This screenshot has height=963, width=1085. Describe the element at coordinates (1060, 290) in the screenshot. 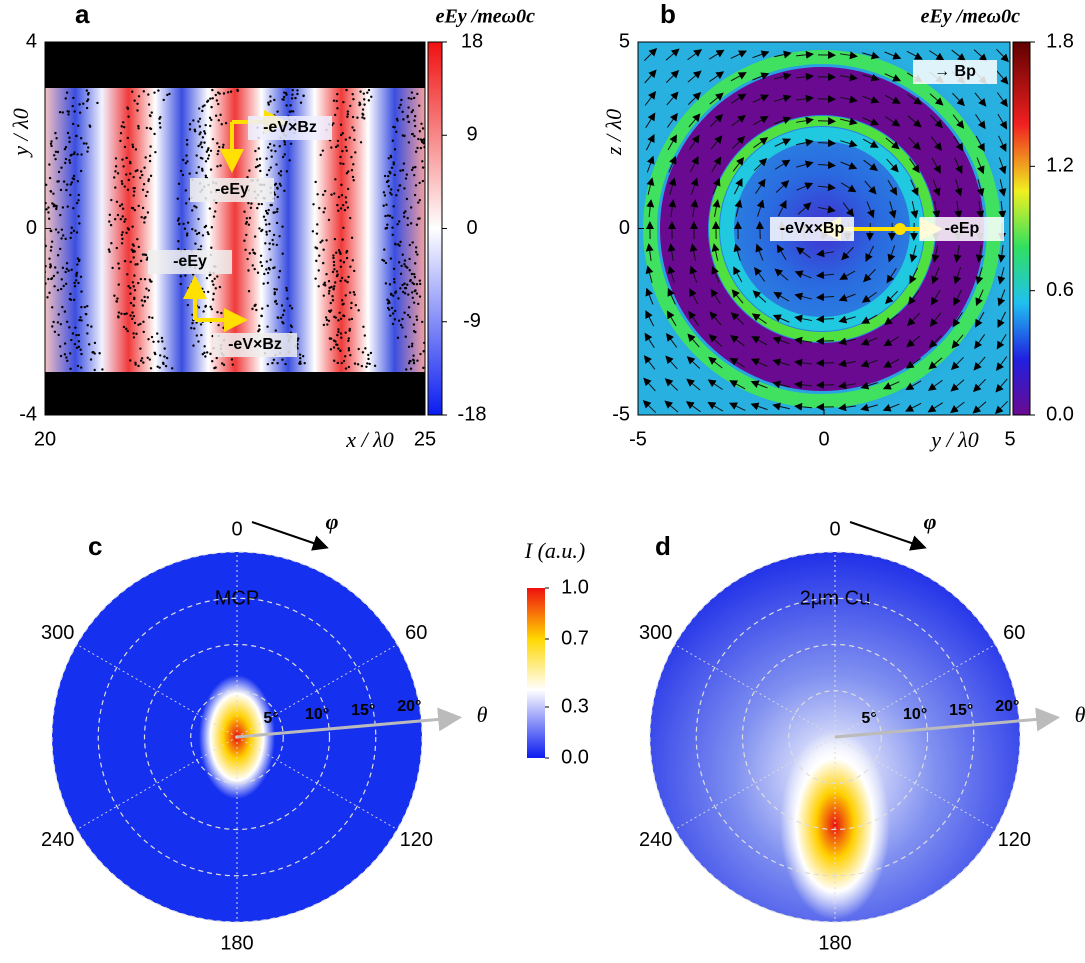

I see `colorbar-tick-label: 0.6` at that location.